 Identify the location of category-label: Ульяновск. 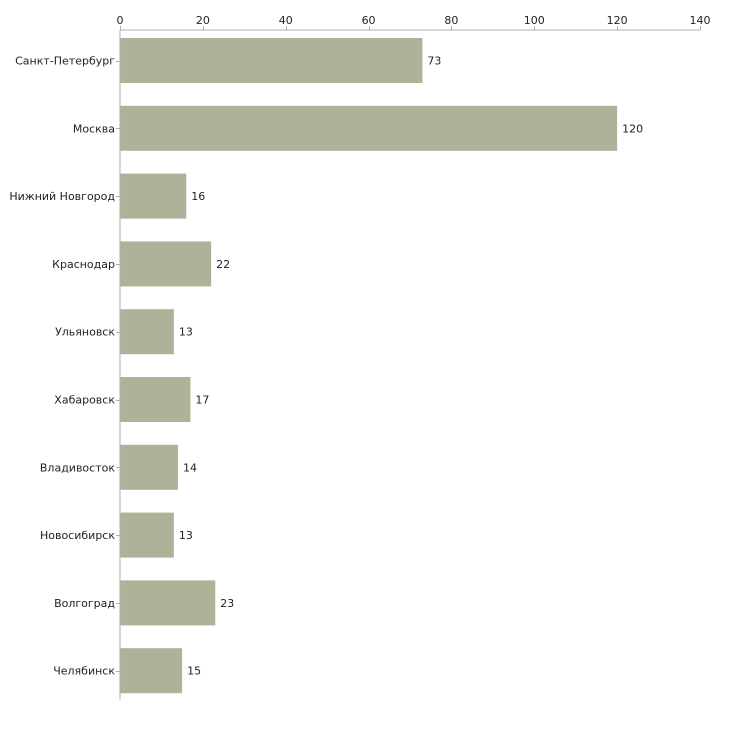
(85, 332).